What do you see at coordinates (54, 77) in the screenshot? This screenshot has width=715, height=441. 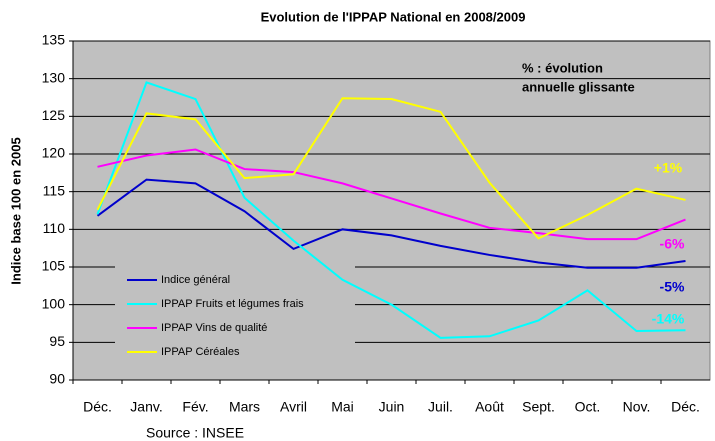 I see `y-tick-label: 130` at bounding box center [54, 77].